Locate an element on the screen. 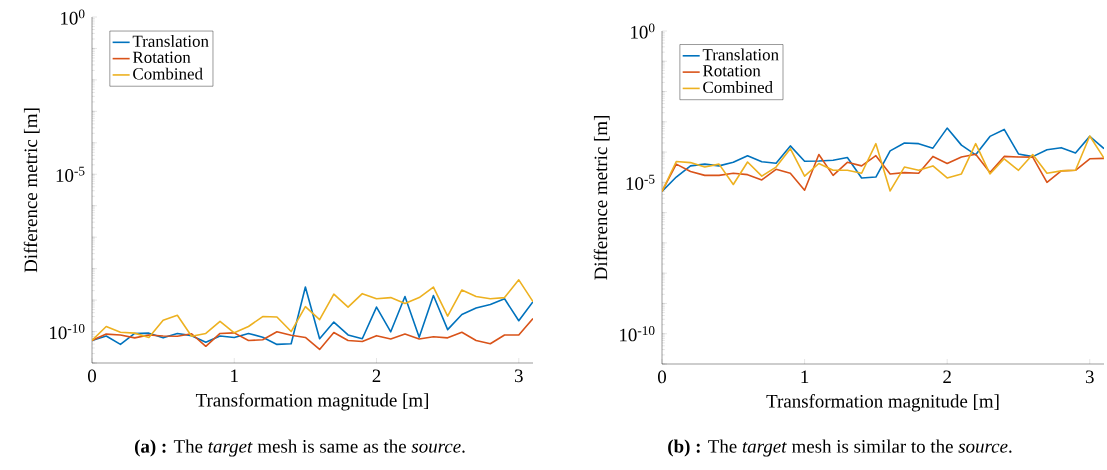 This screenshot has width=1107, height=470. text: (b) : The target mesh is similar to the source. is located at coordinates (840, 448).